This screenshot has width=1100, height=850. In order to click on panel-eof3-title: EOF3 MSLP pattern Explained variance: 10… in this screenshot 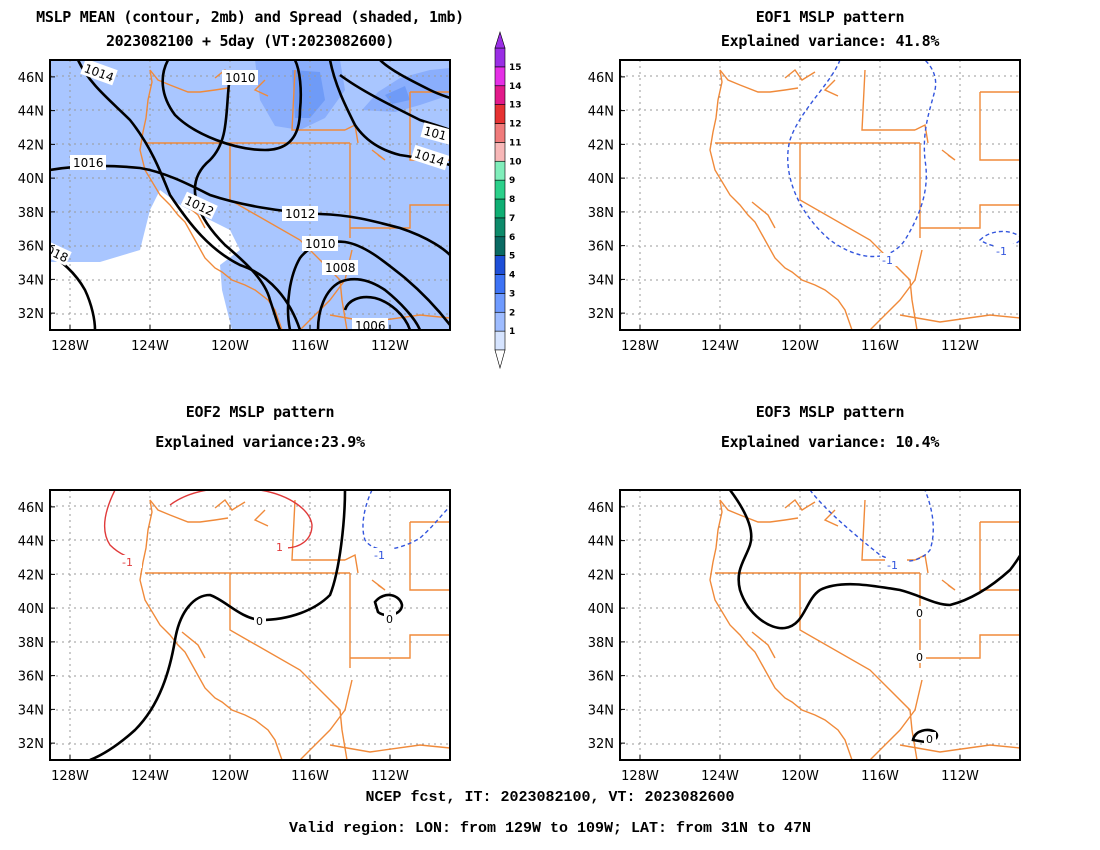, I will do `click(830, 427)`.